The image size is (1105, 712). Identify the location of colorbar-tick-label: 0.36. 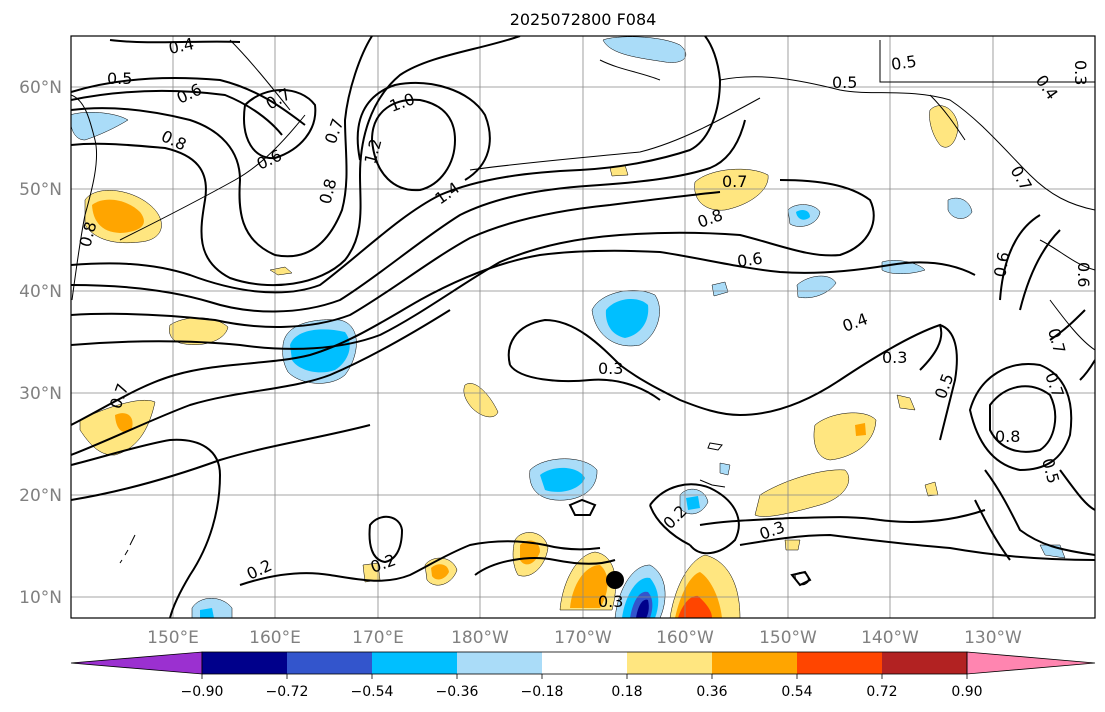
(711, 692).